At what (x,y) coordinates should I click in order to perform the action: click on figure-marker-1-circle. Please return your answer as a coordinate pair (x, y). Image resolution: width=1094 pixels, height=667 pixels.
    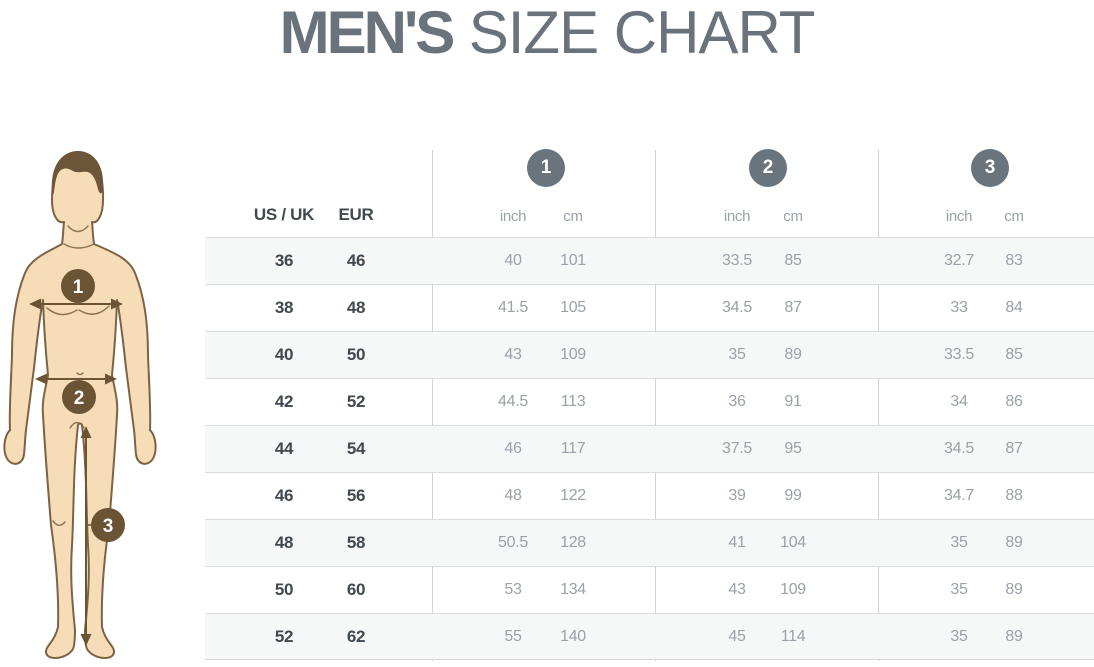
    Looking at the image, I should click on (78, 286).